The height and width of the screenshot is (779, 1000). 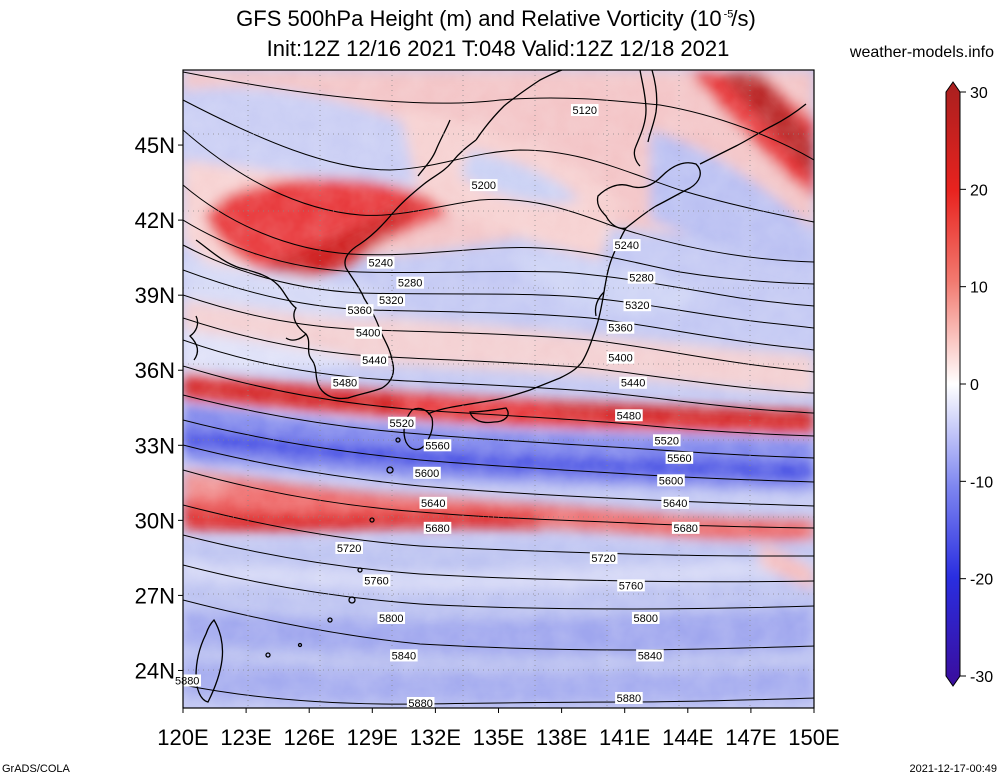 What do you see at coordinates (974, 385) in the screenshot?
I see `colorbar-tick-label: 0` at bounding box center [974, 385].